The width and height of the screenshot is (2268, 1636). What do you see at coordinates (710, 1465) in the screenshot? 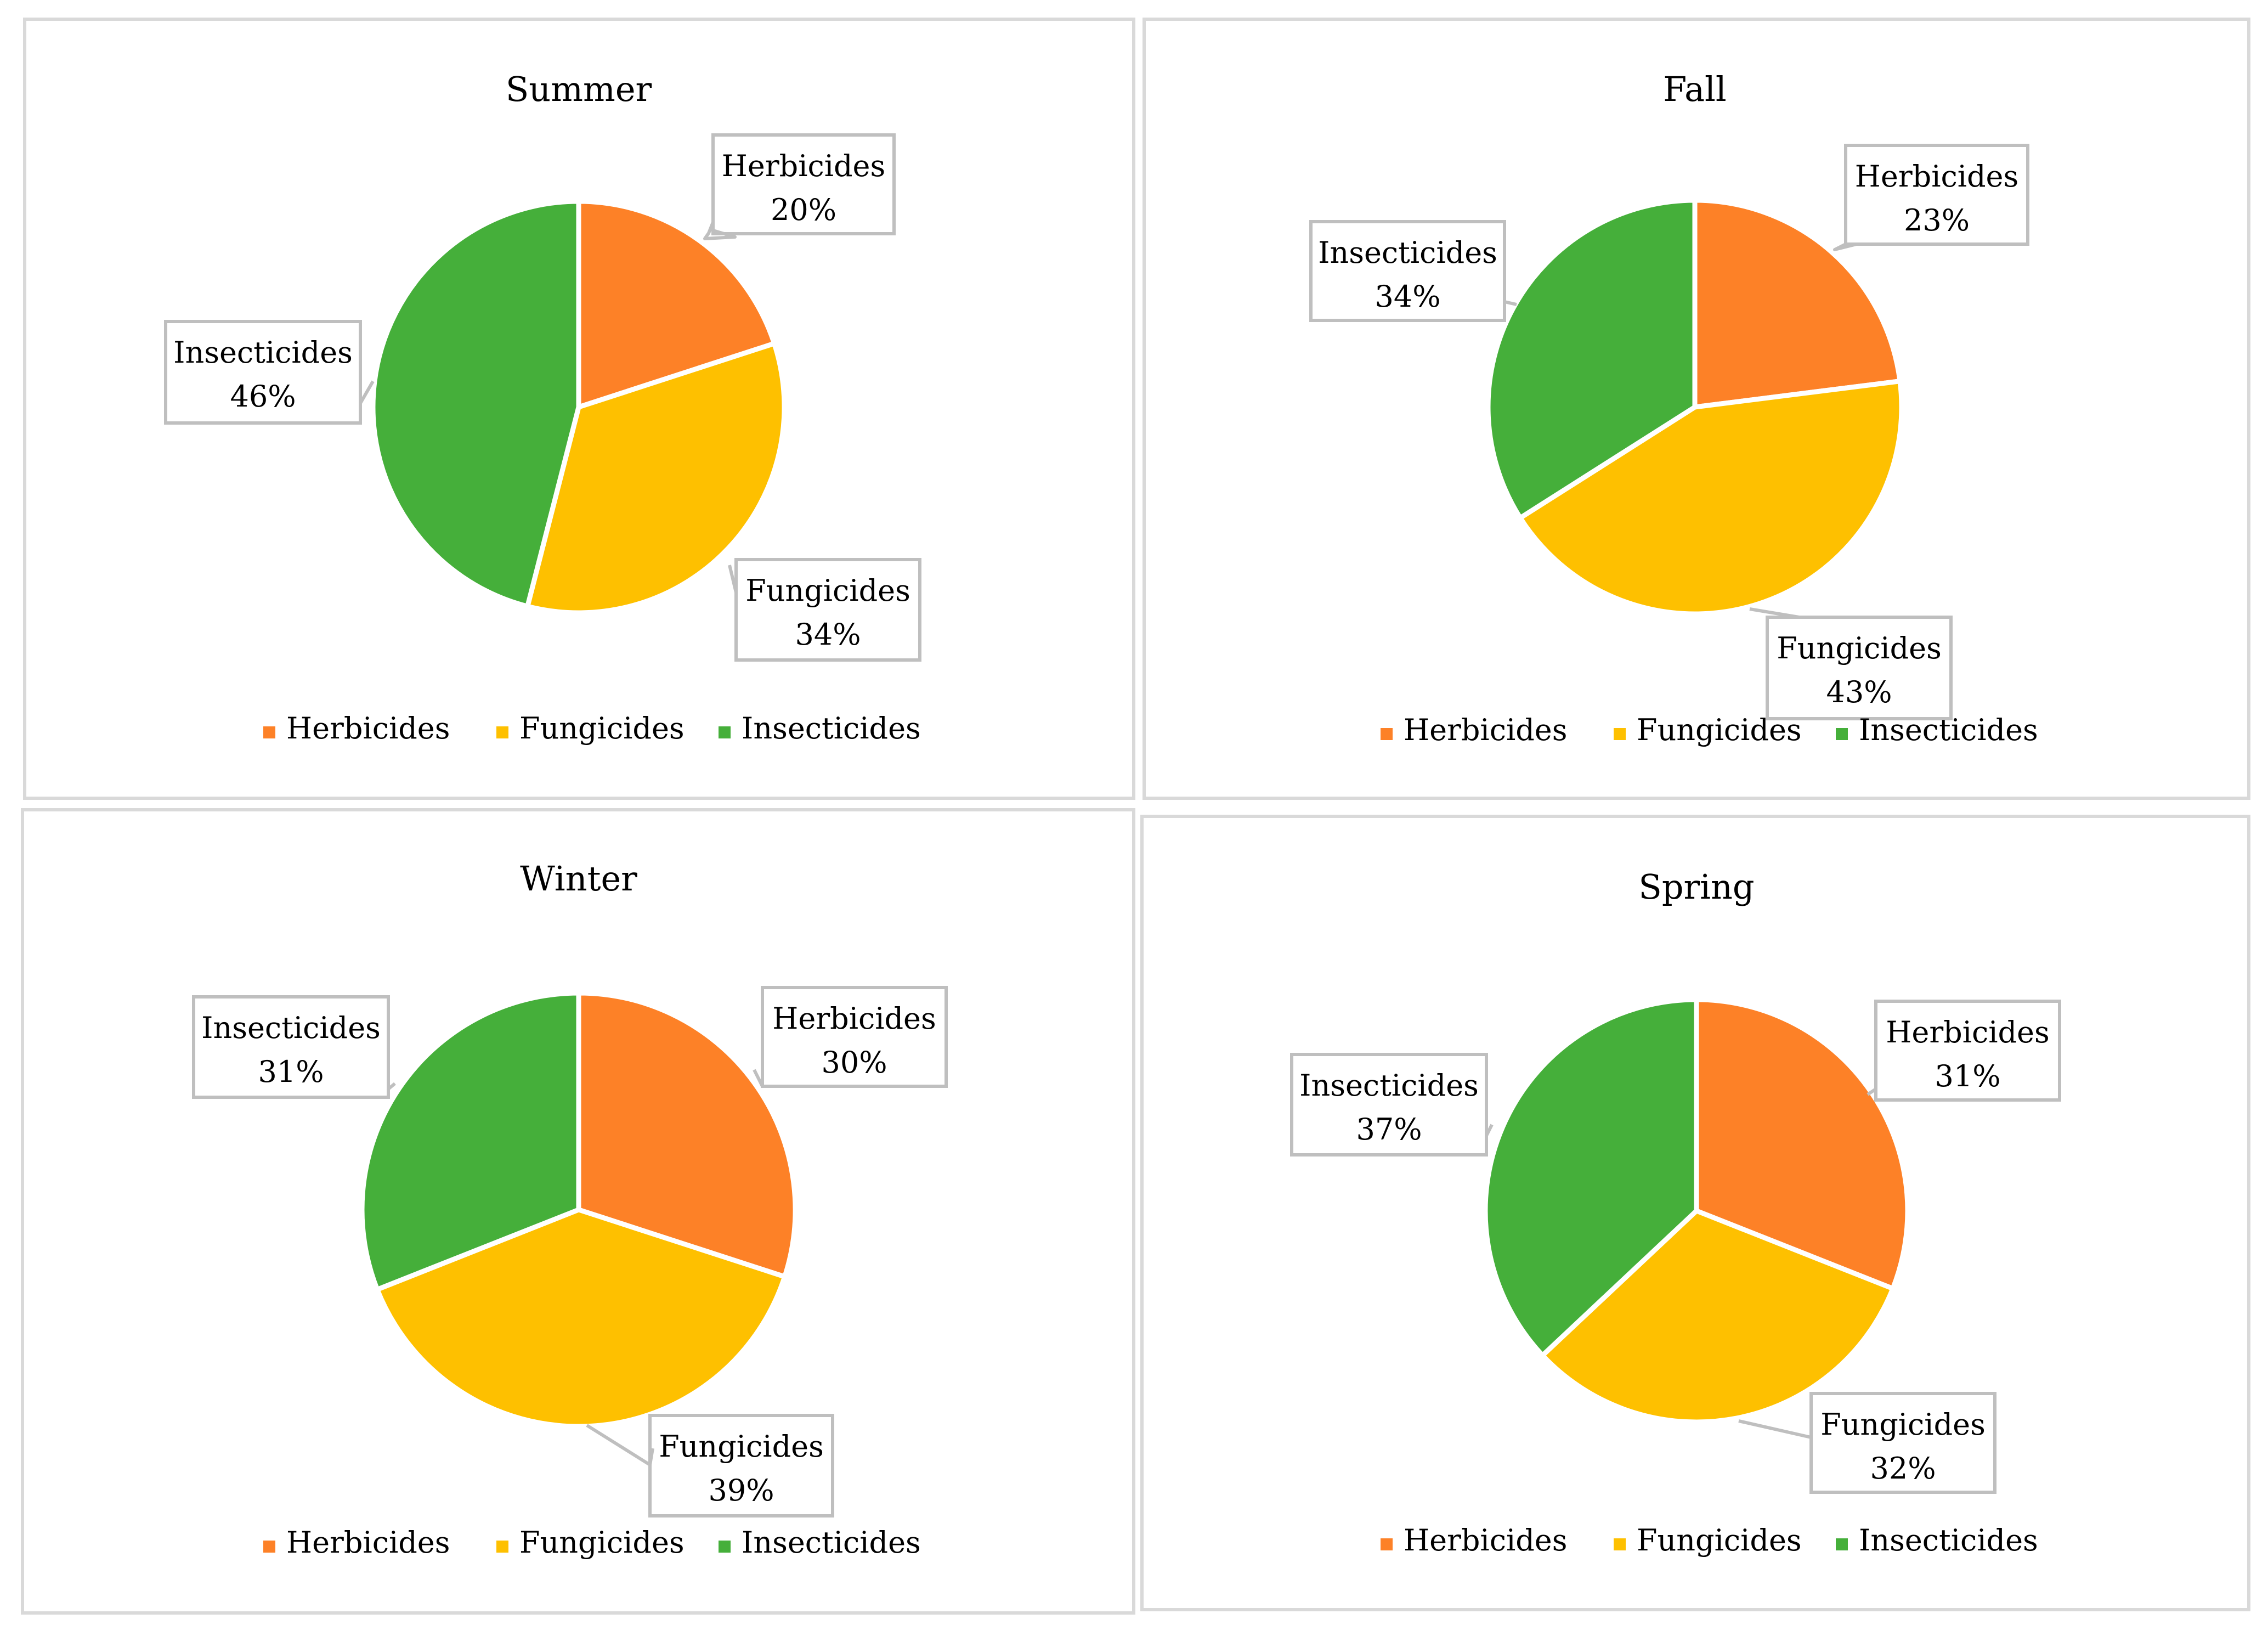
I see `data-label-fungicides: Fungicides 39%` at bounding box center [710, 1465].